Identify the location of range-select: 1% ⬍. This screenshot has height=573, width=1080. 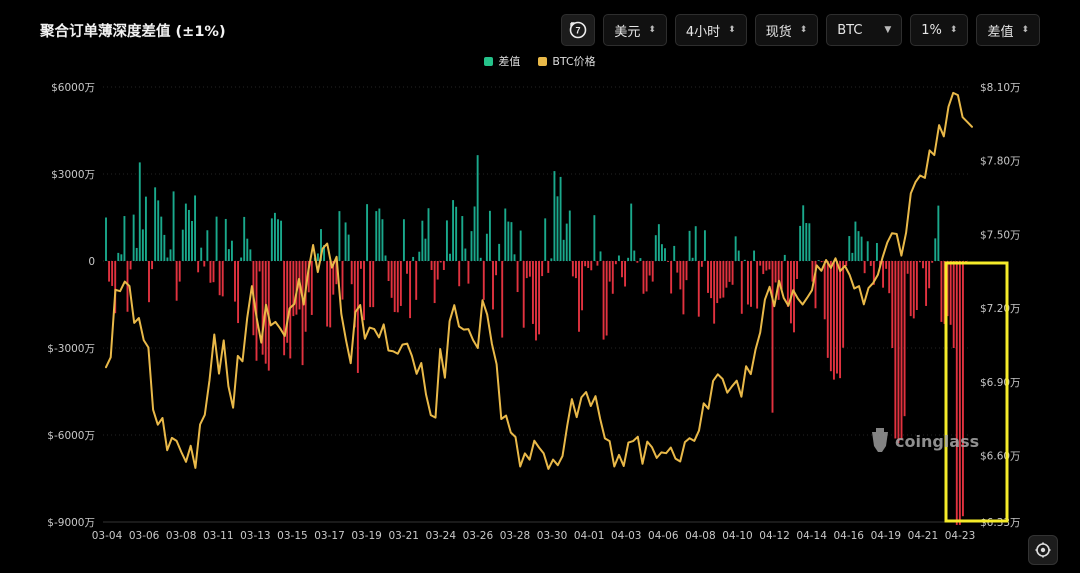
(939, 30).